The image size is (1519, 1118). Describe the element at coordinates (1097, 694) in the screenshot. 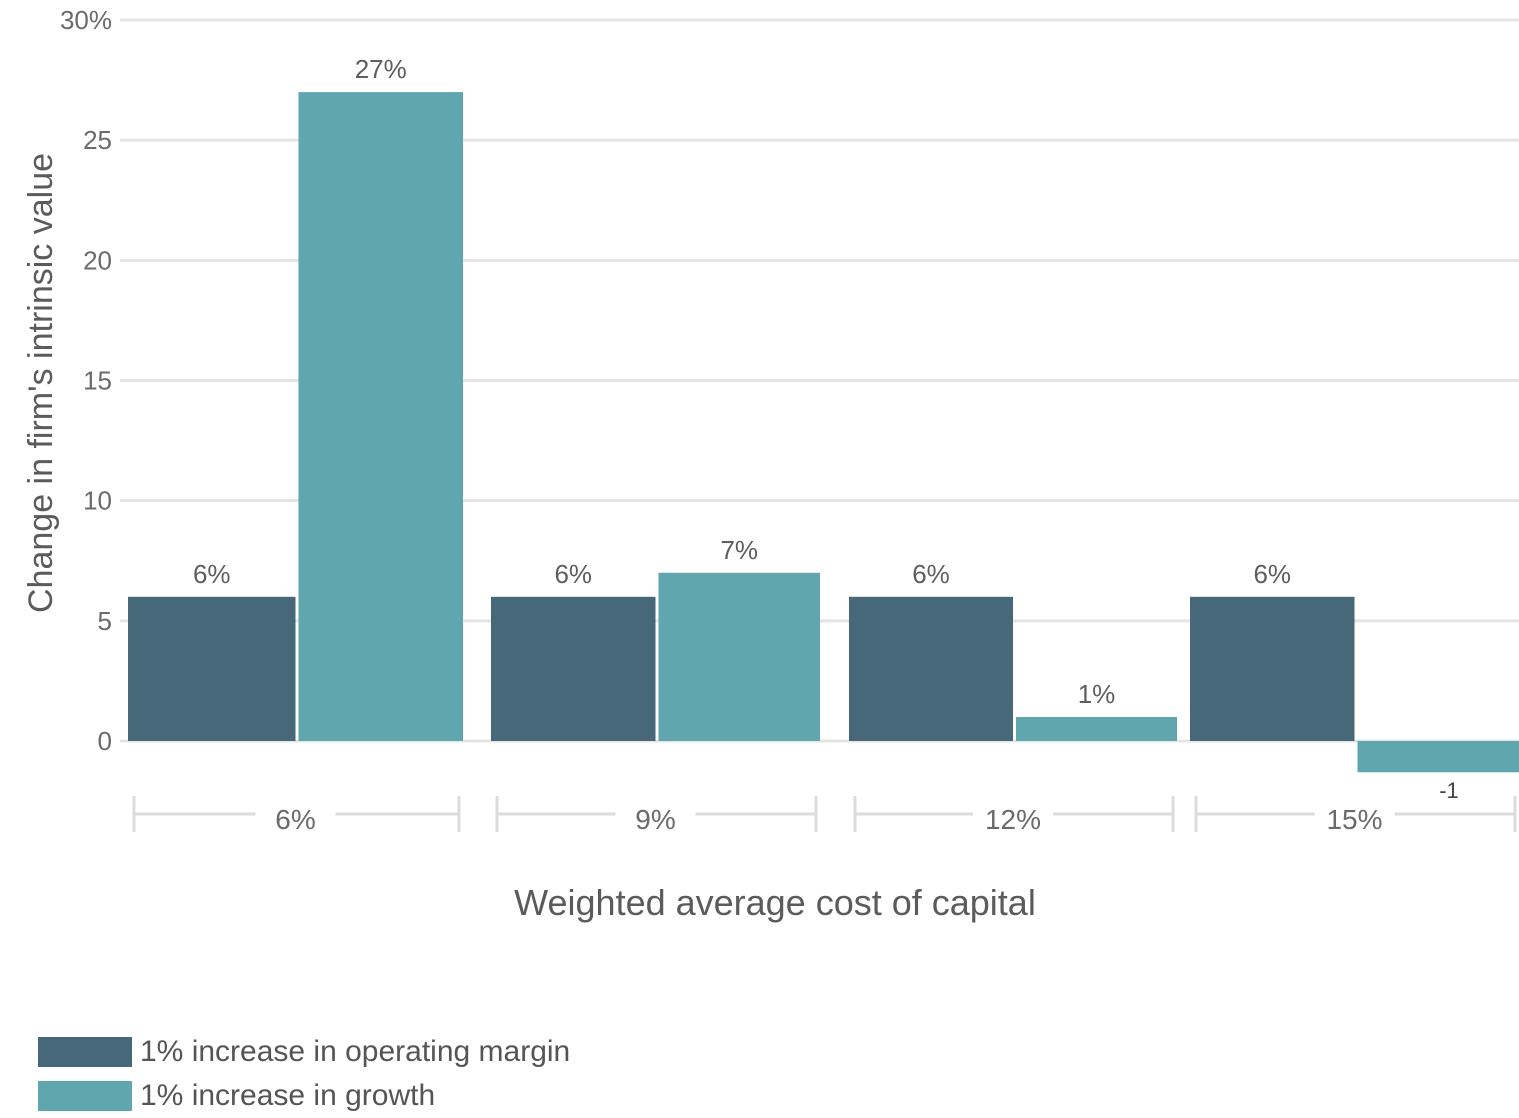

I see `data-label: 1%` at that location.